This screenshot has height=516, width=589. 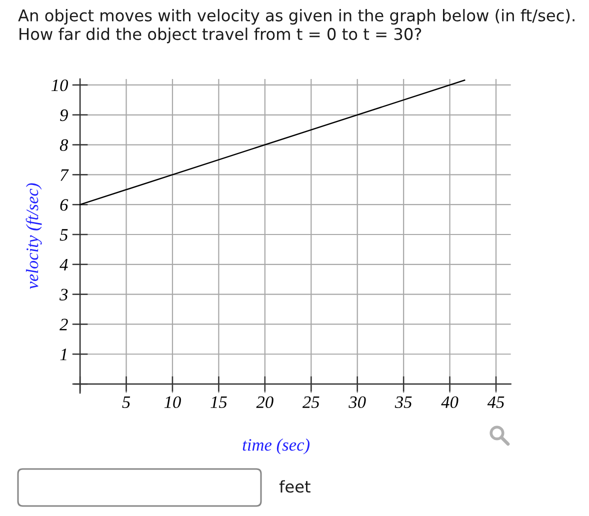 I want to click on y-tick-label: 9, so click(x=64, y=115).